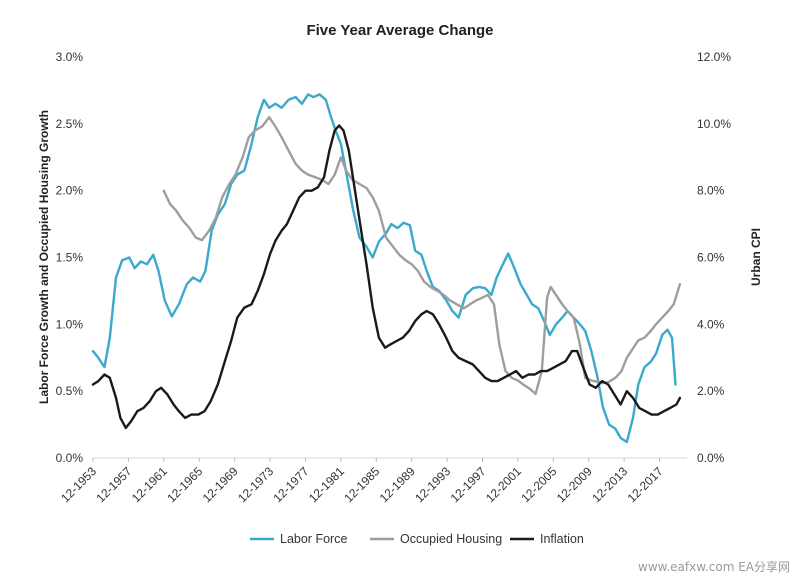 The height and width of the screenshot is (579, 800). I want to click on right-tick-label: 0.0%, so click(711, 458).